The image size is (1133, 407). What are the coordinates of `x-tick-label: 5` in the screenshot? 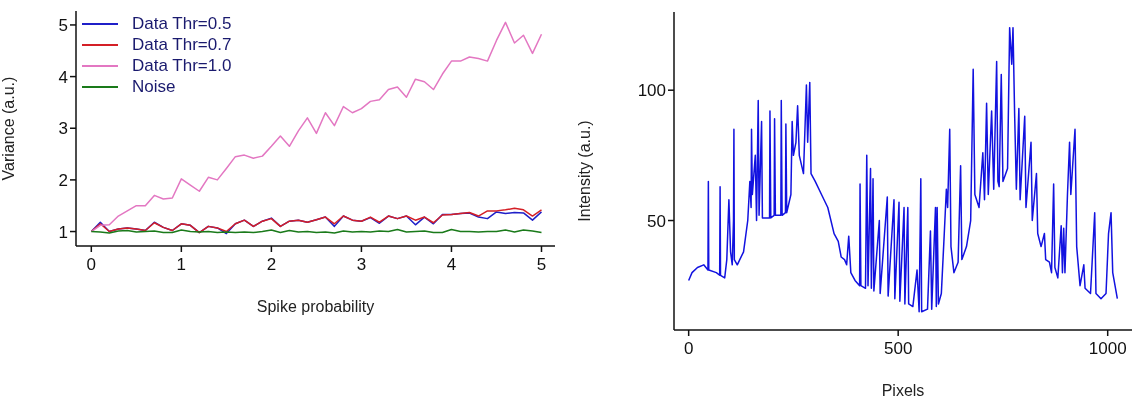 It's located at (541, 265).